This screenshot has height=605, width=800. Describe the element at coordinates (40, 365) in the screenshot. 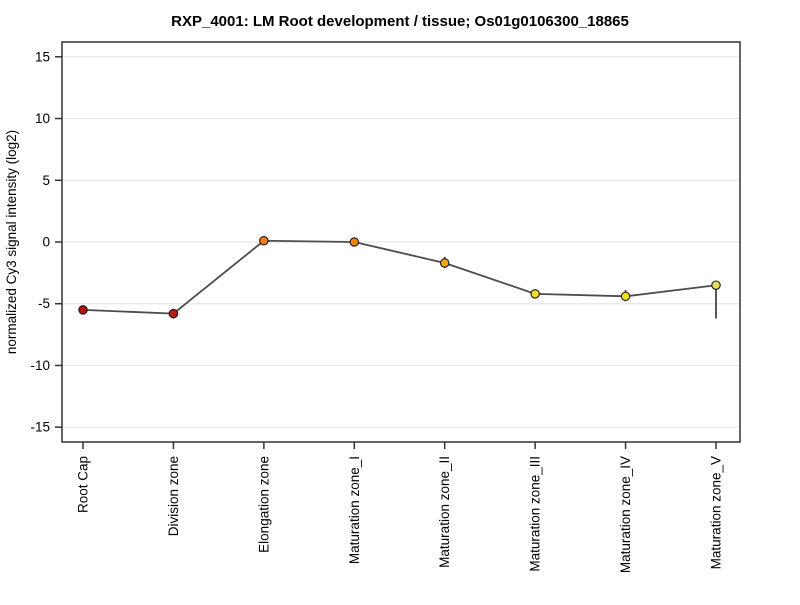

I see `y-tick-label: -10` at that location.